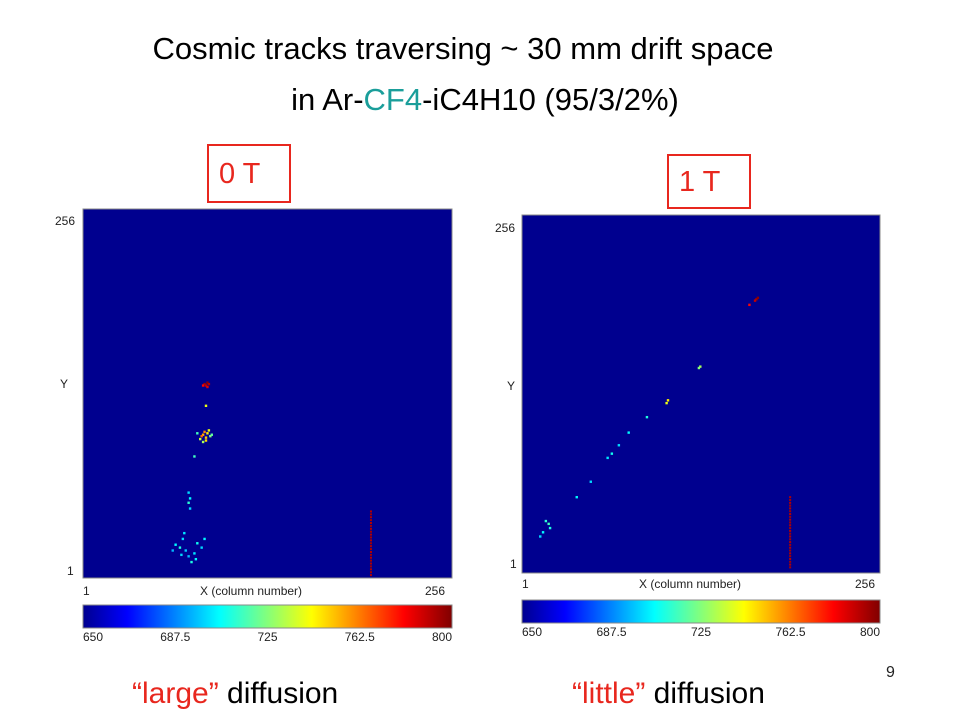 Image resolution: width=960 pixels, height=720 pixels. I want to click on title-prefix: in Ar-, so click(327, 99).